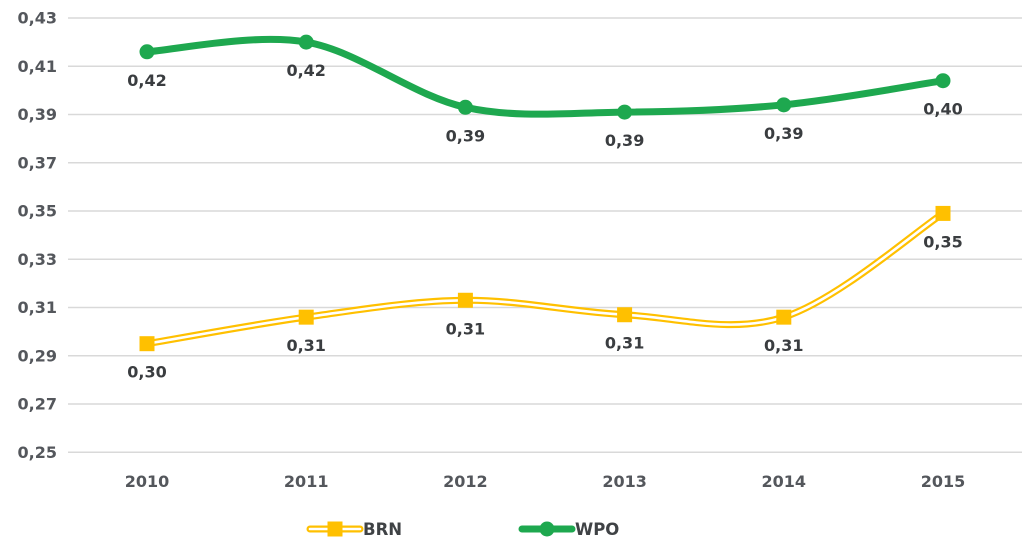 The height and width of the screenshot is (552, 1032). What do you see at coordinates (465, 481) in the screenshot?
I see `x-axis-tick-label: 2012` at bounding box center [465, 481].